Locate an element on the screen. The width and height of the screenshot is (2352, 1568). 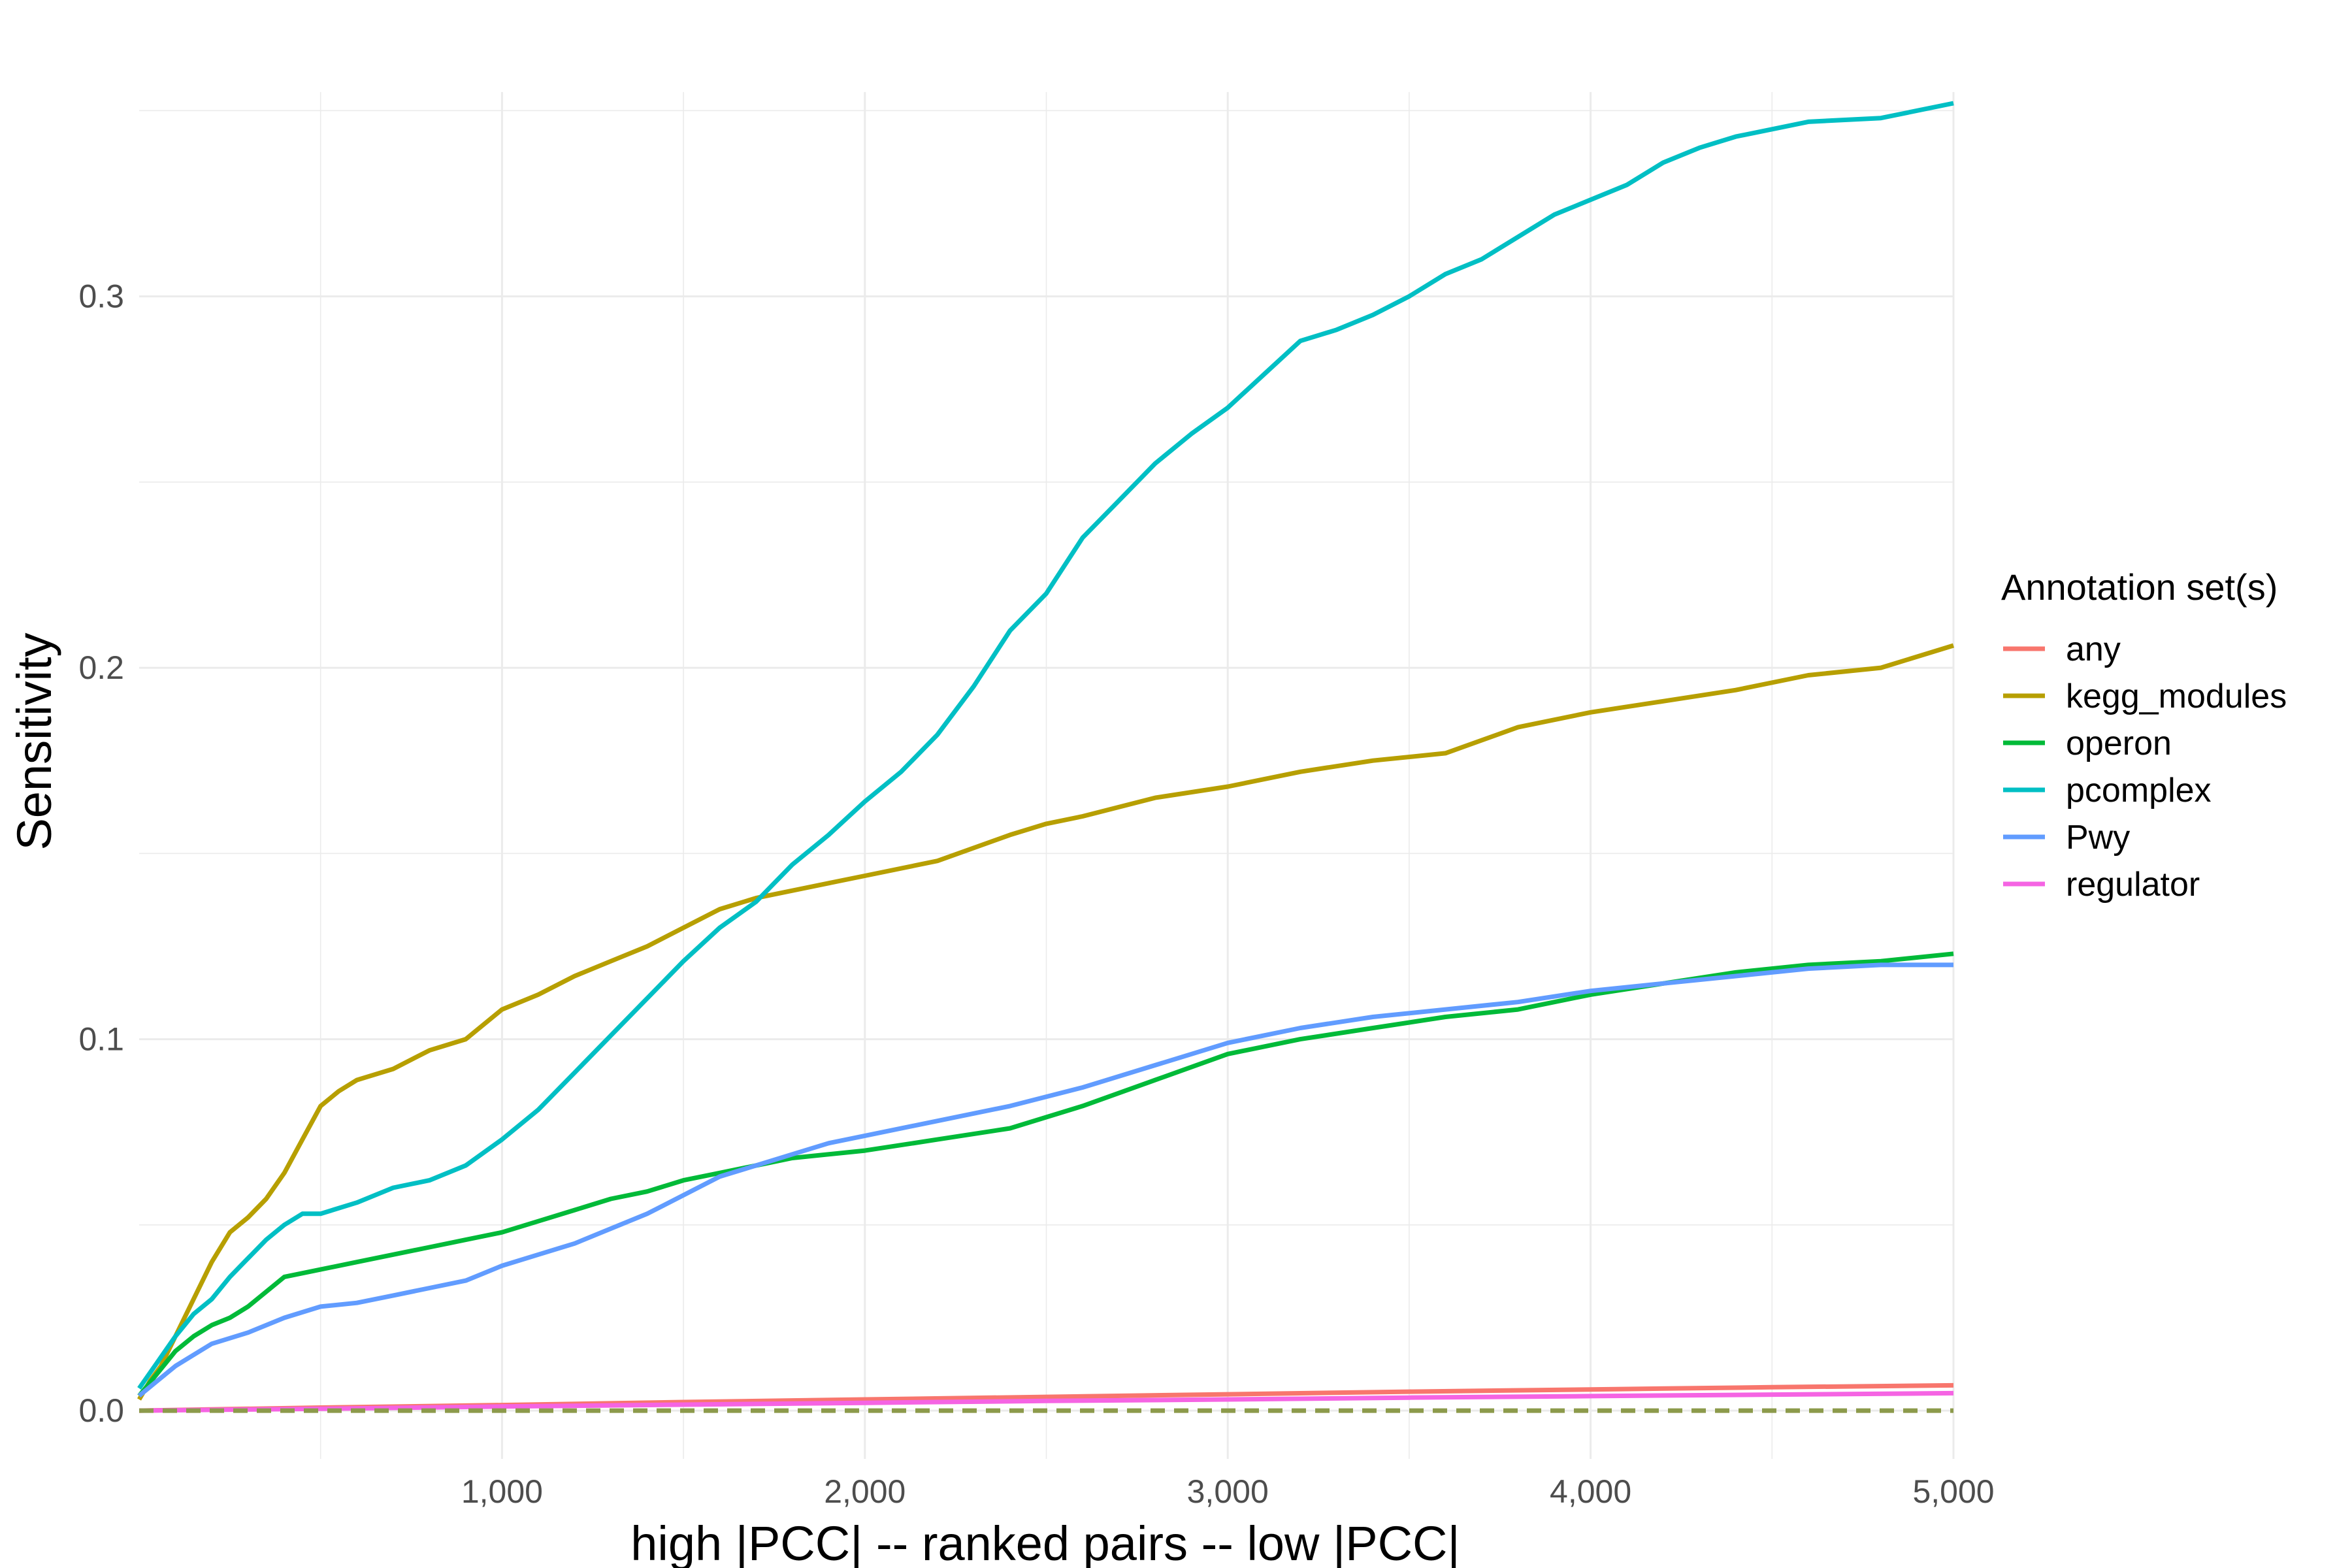
x-tick-label: 3,000 is located at coordinates (1228, 1491).